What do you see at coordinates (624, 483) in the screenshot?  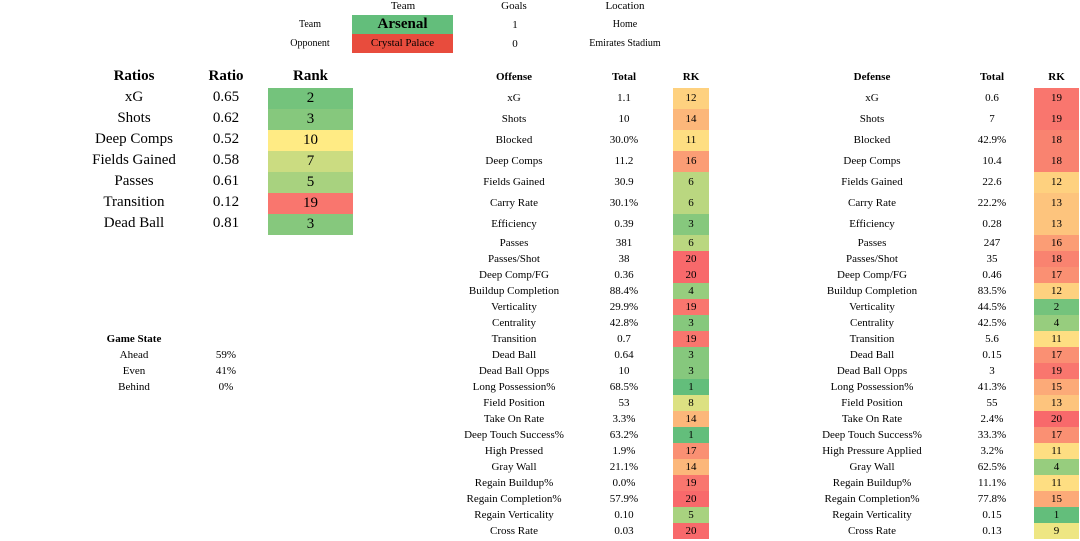 I see `offense-total-value: 0.0%` at bounding box center [624, 483].